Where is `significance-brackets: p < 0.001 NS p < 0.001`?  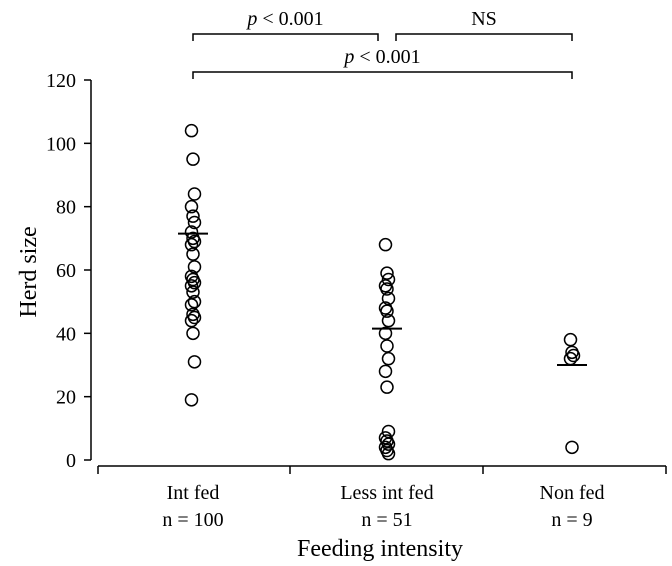
significance-brackets: p < 0.001 NS p < 0.001 is located at coordinates (382, 43).